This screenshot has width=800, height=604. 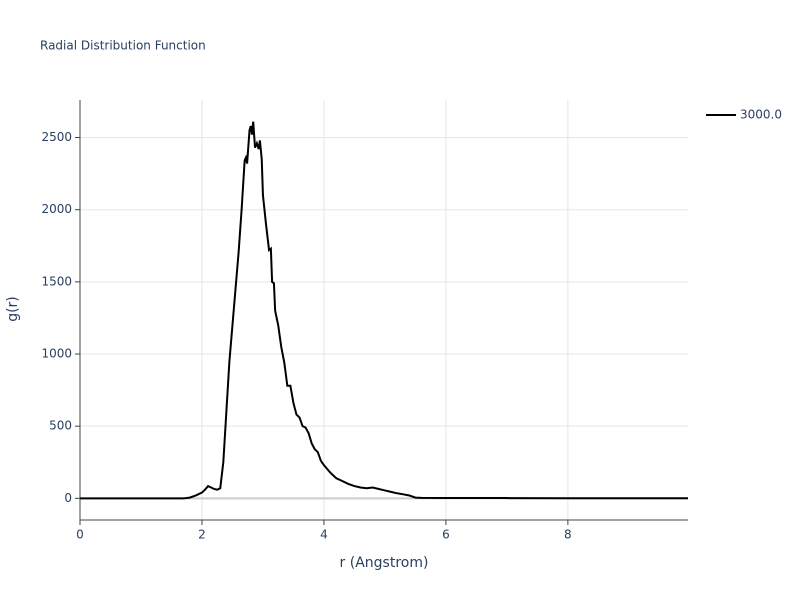 What do you see at coordinates (13, 309) in the screenshot?
I see `y-axis-title: g(r)` at bounding box center [13, 309].